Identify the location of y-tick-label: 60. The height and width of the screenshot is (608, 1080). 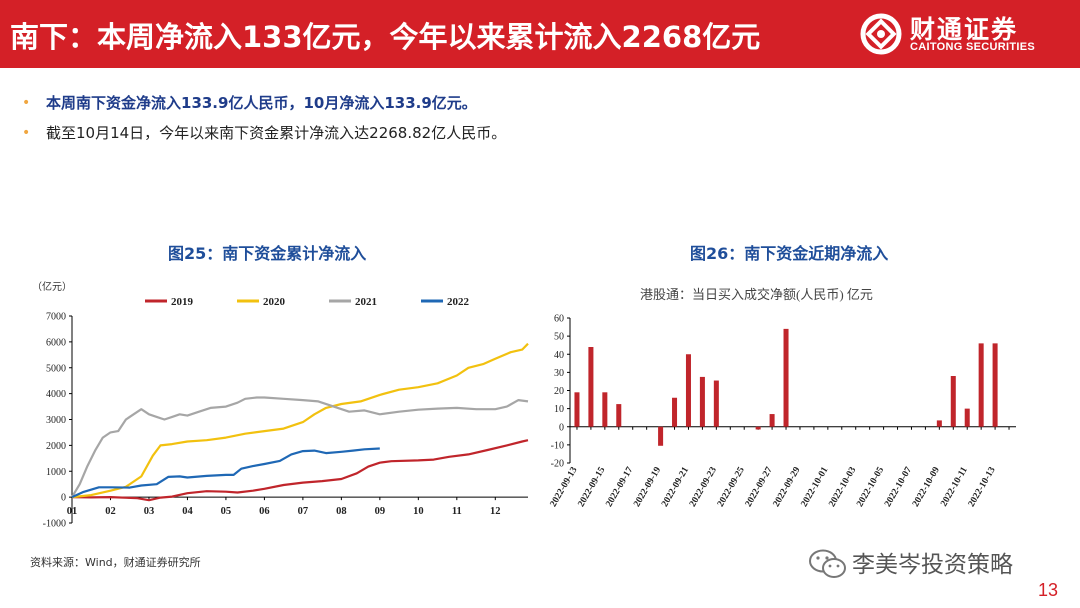
(559, 319).